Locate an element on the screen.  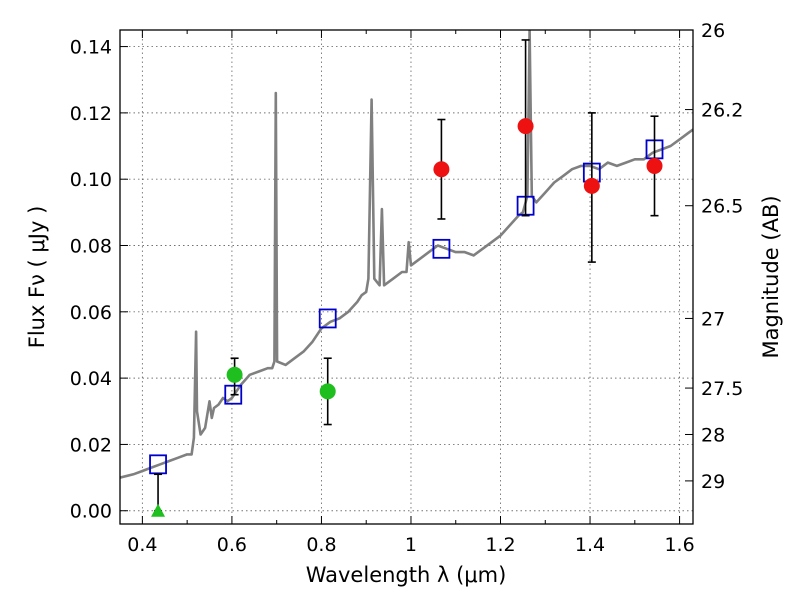
x-tick-label: 0.4 is located at coordinates (142, 545).